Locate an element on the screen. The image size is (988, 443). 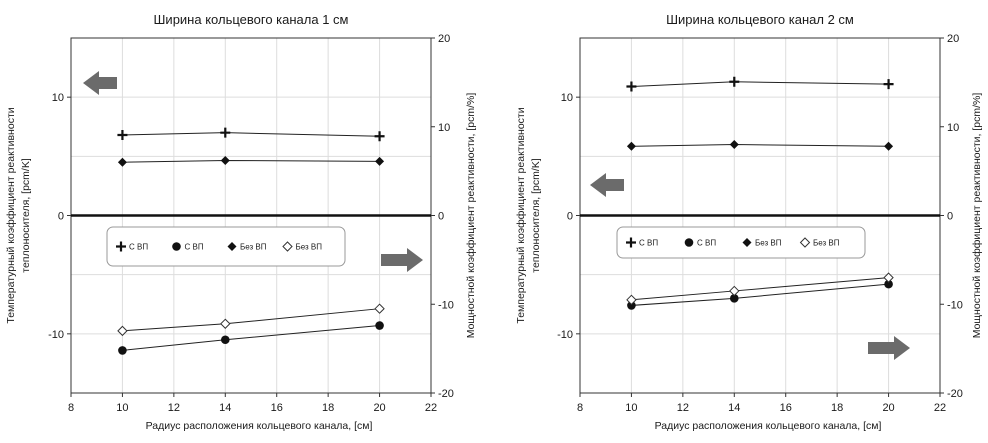
arrow-right-icon is located at coordinates (402, 260).